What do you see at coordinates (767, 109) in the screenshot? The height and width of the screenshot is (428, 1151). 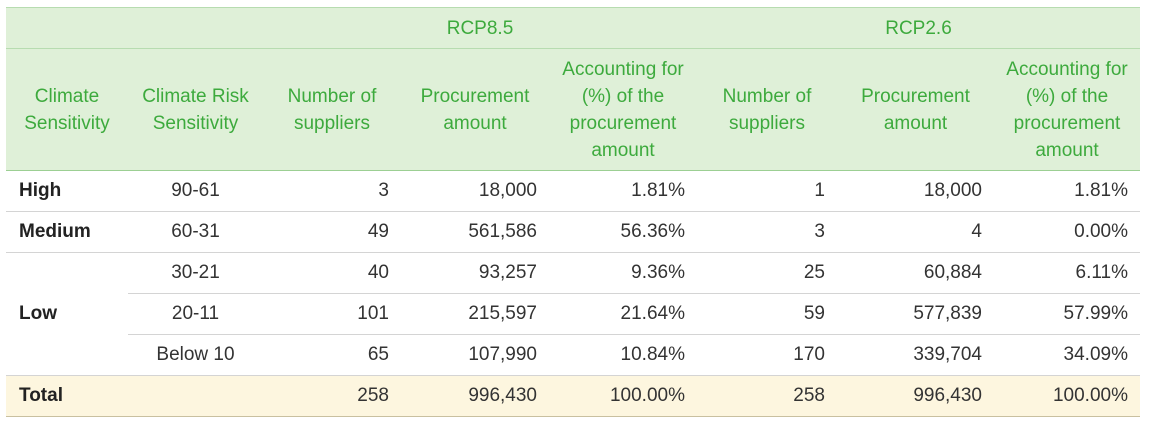 I see `rcp26-suppliers-header: Number of suppliers` at bounding box center [767, 109].